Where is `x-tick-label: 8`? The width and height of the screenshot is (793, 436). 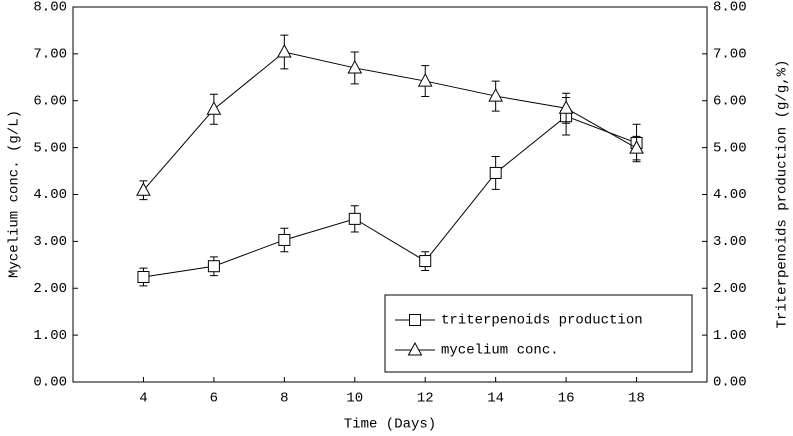 x-tick-label: 8 is located at coordinates (284, 399).